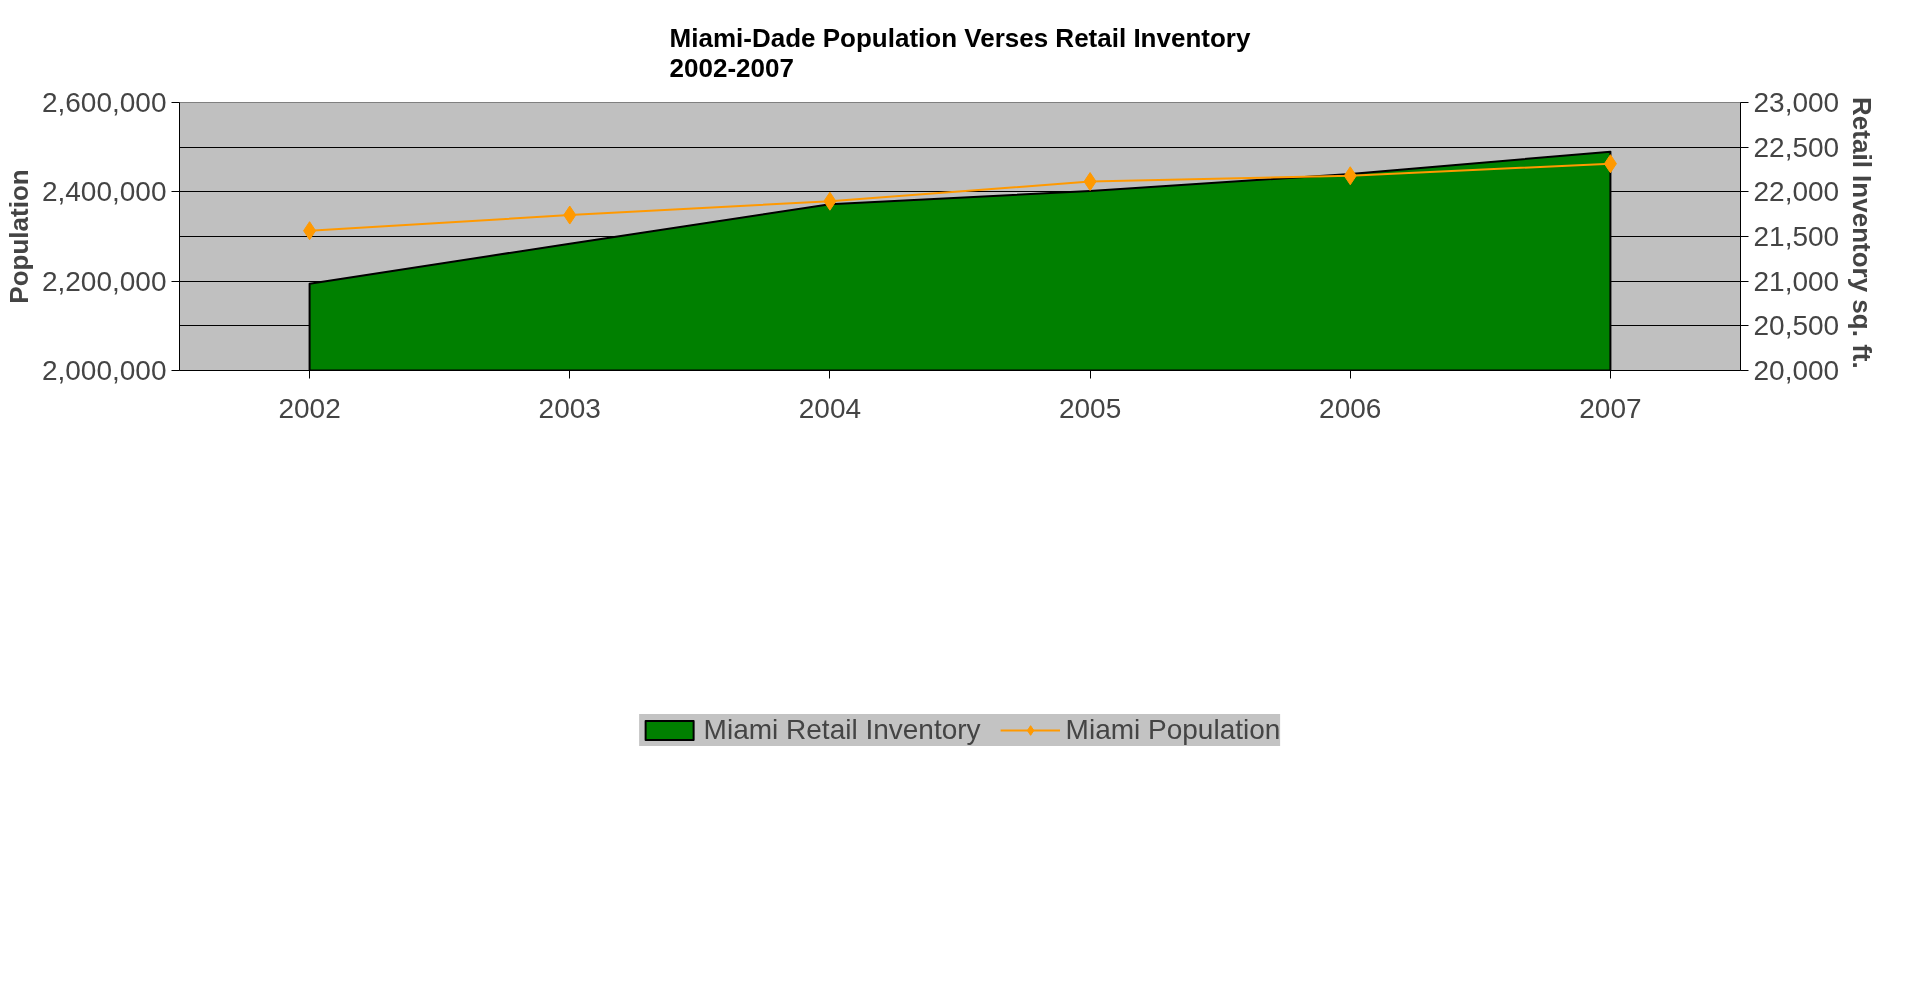  Describe the element at coordinates (569, 408) in the screenshot. I see `x-tick-label: 2003` at that location.